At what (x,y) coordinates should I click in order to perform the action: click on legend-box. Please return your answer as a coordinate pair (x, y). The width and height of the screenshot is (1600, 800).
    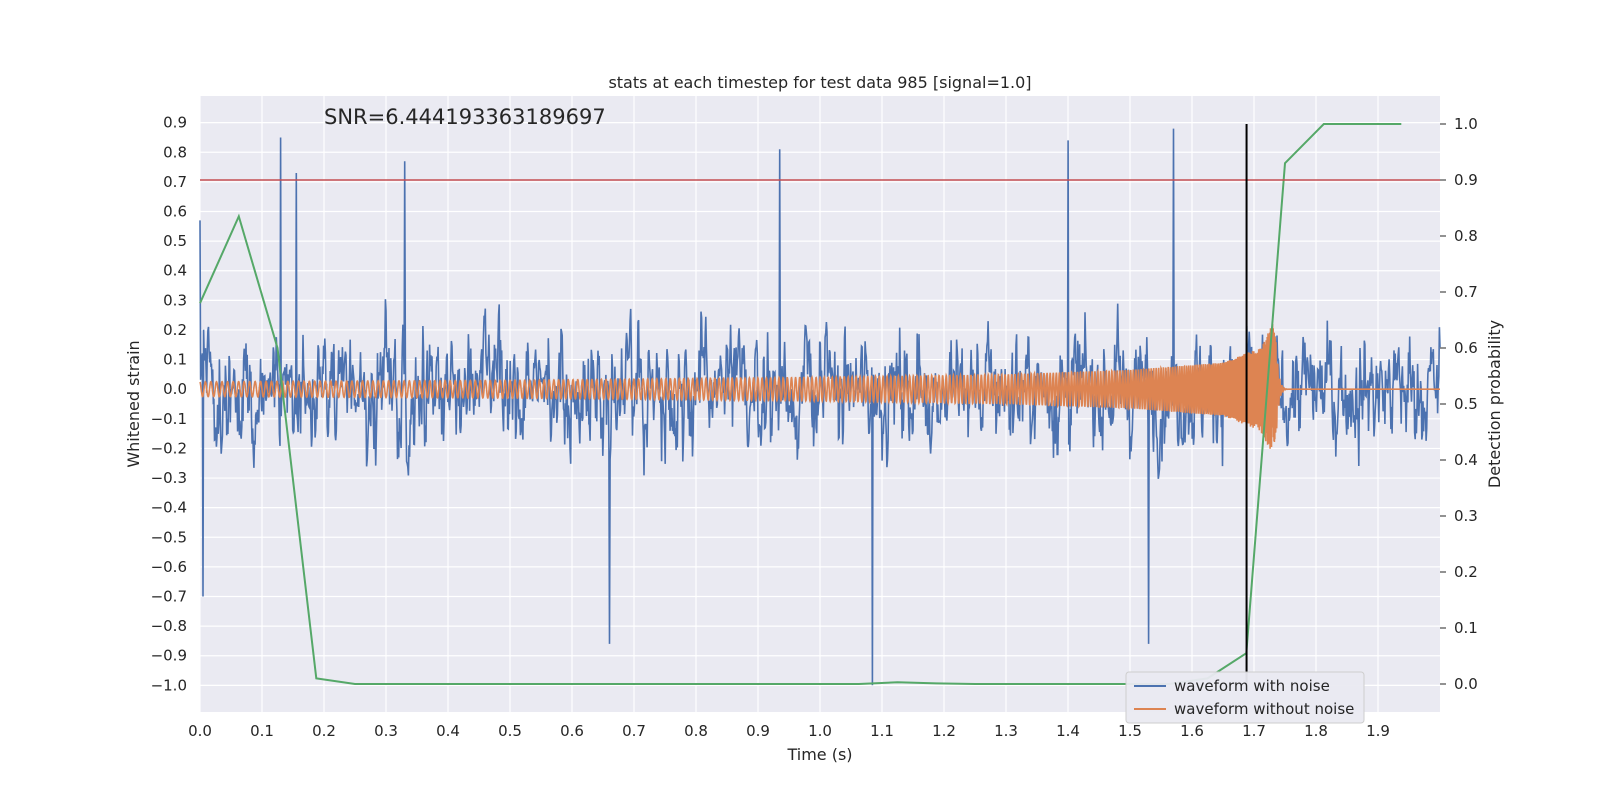
    Looking at the image, I should click on (1245, 697).